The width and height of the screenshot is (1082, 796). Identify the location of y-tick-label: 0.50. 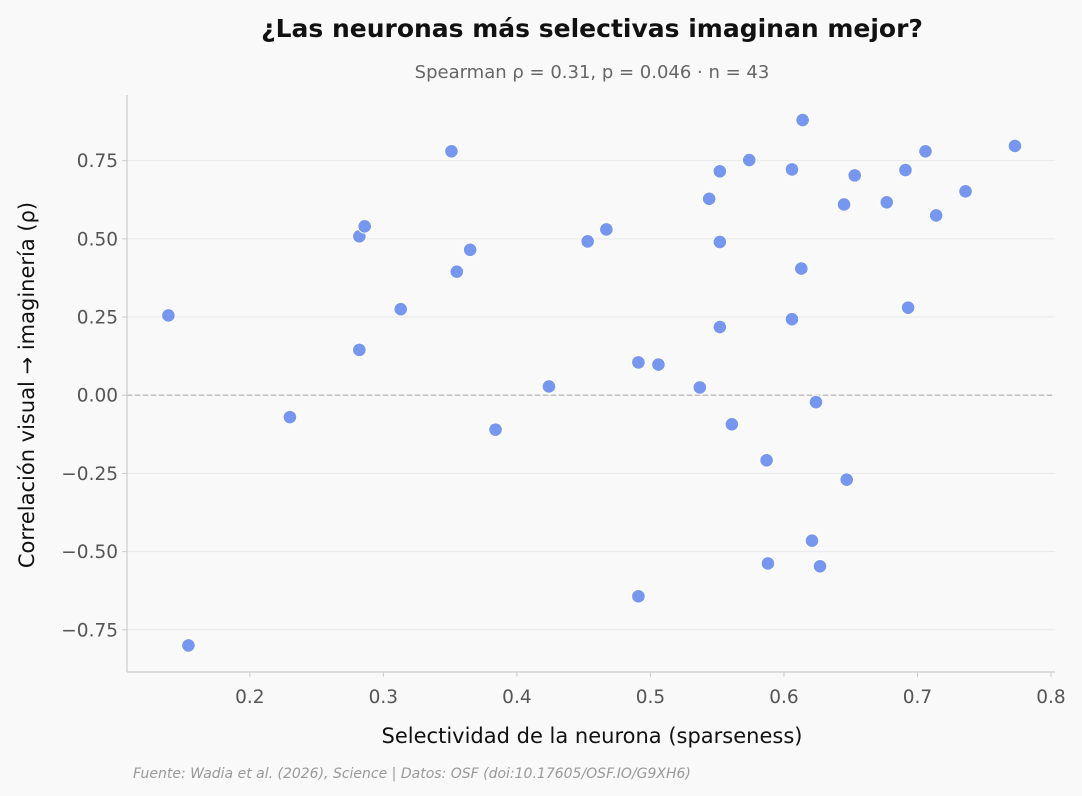
(97, 239).